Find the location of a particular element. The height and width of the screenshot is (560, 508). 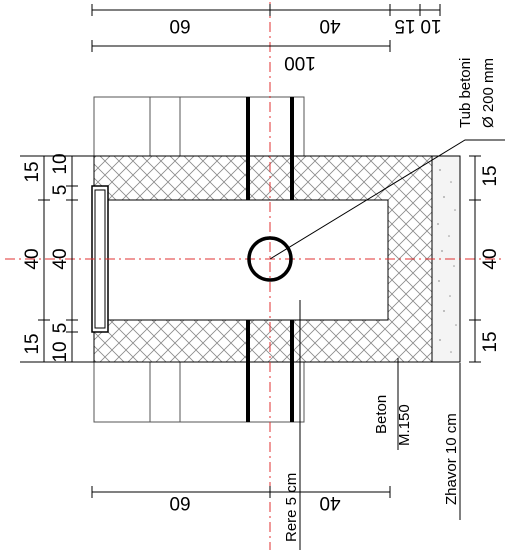

bottom-dimension-line is located at coordinates (241, 492).